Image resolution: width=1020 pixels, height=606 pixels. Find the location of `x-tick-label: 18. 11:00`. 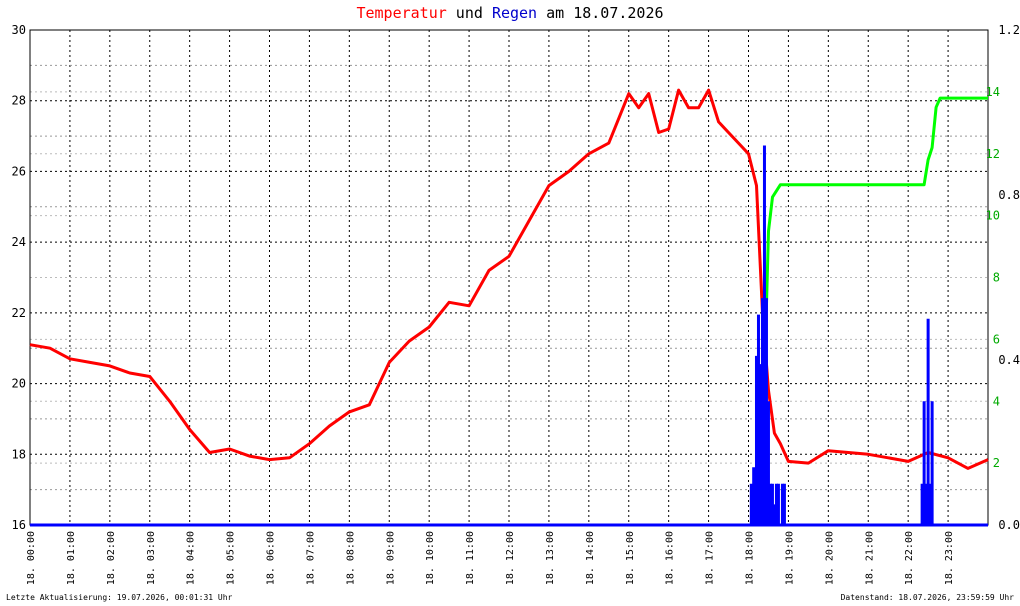

x-tick-label: 18. 11:00 is located at coordinates (470, 558).